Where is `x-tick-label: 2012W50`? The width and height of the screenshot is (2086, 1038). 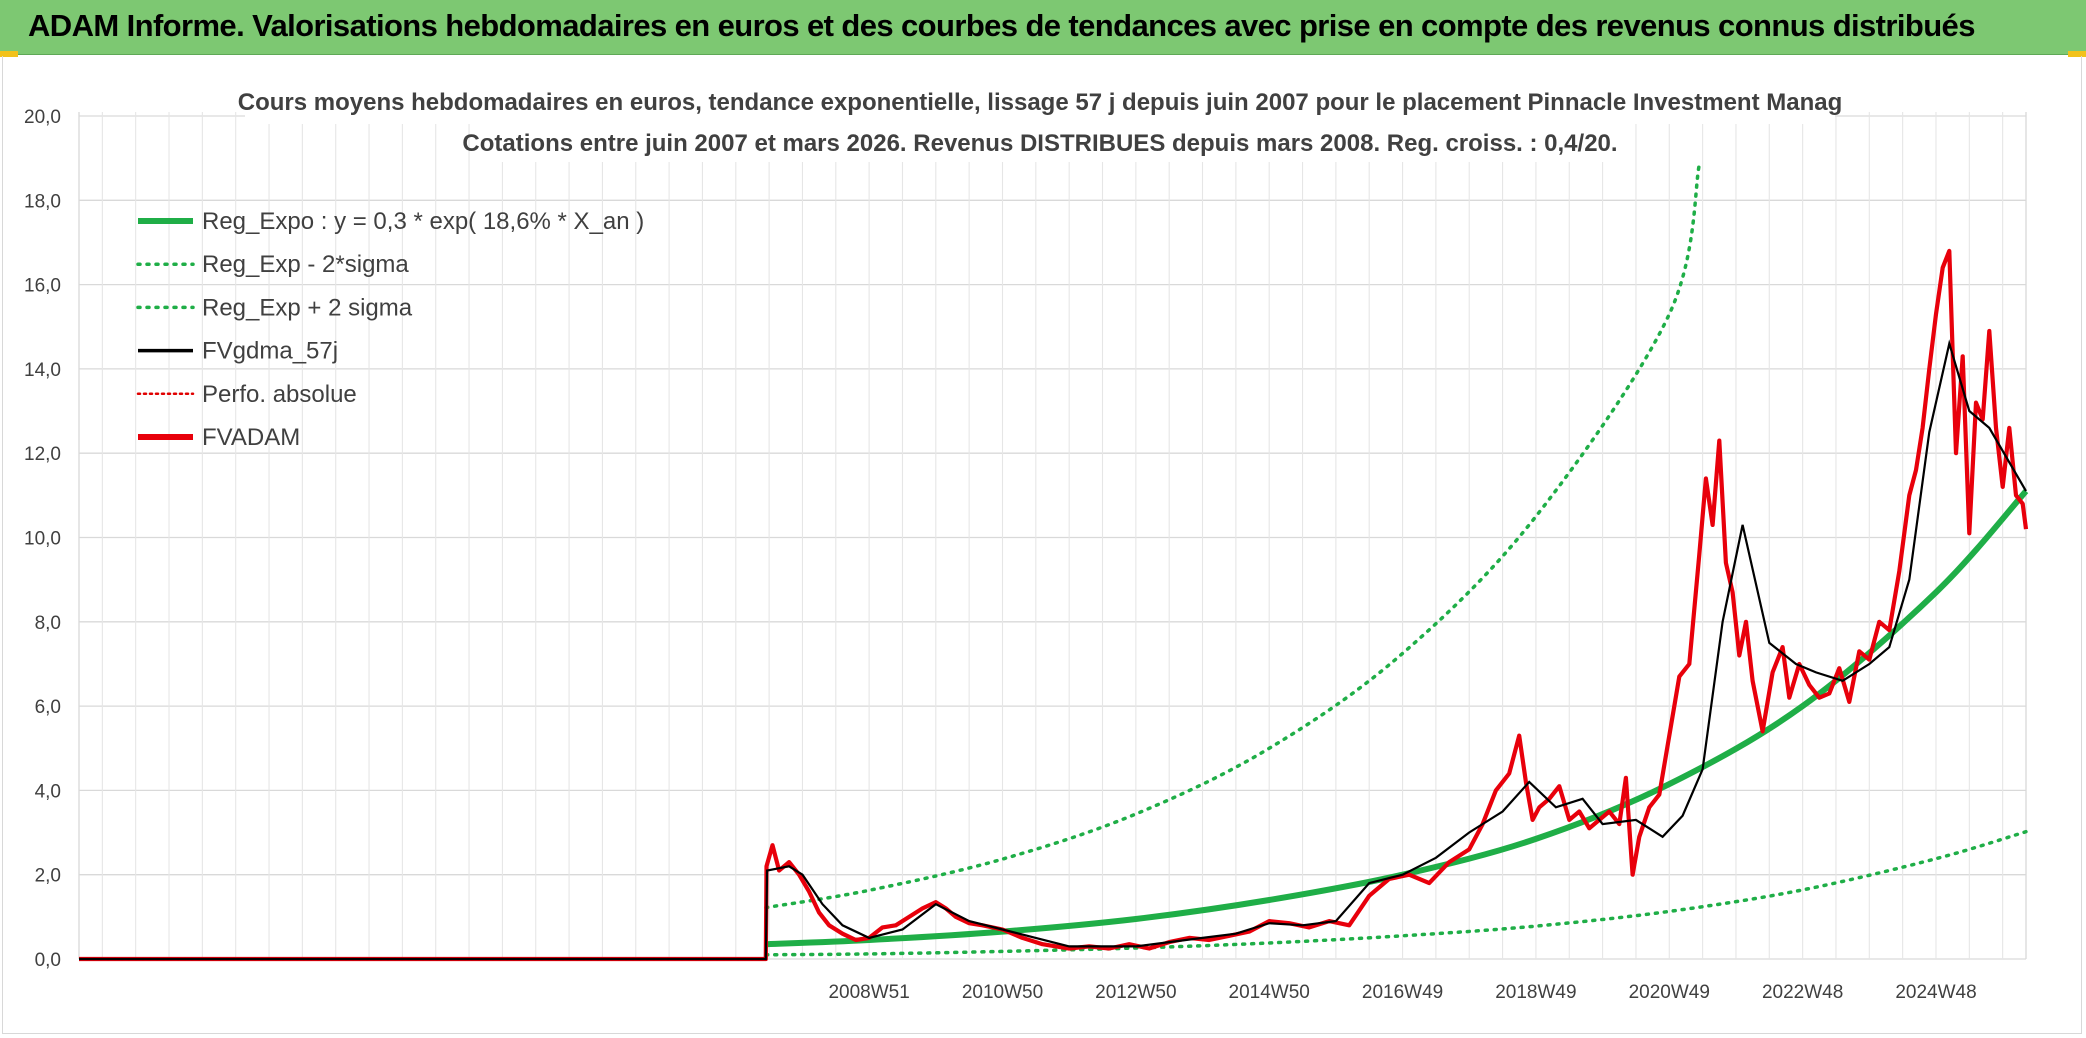
x-tick-label: 2012W50 is located at coordinates (1135, 992).